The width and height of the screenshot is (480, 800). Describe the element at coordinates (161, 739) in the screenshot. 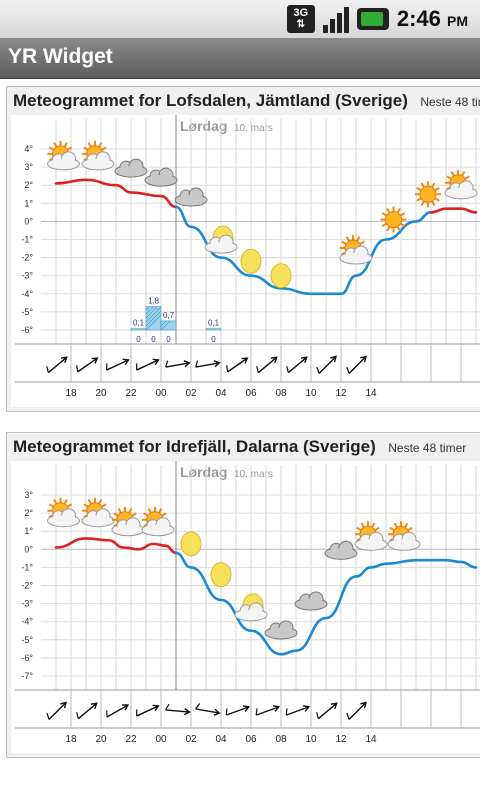

I see `x-tick-label: 00` at that location.